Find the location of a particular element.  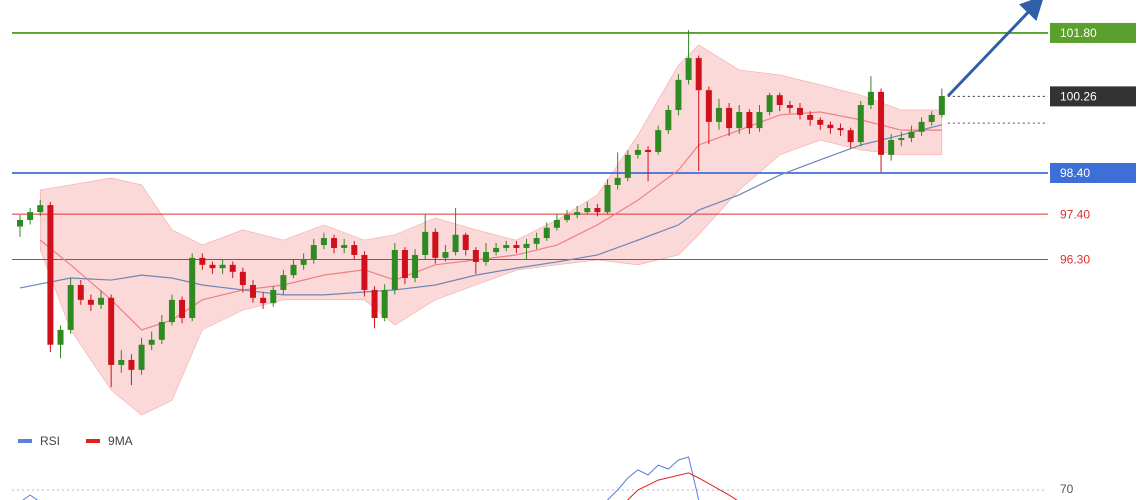

level-label: 100.26 is located at coordinates (1078, 97).